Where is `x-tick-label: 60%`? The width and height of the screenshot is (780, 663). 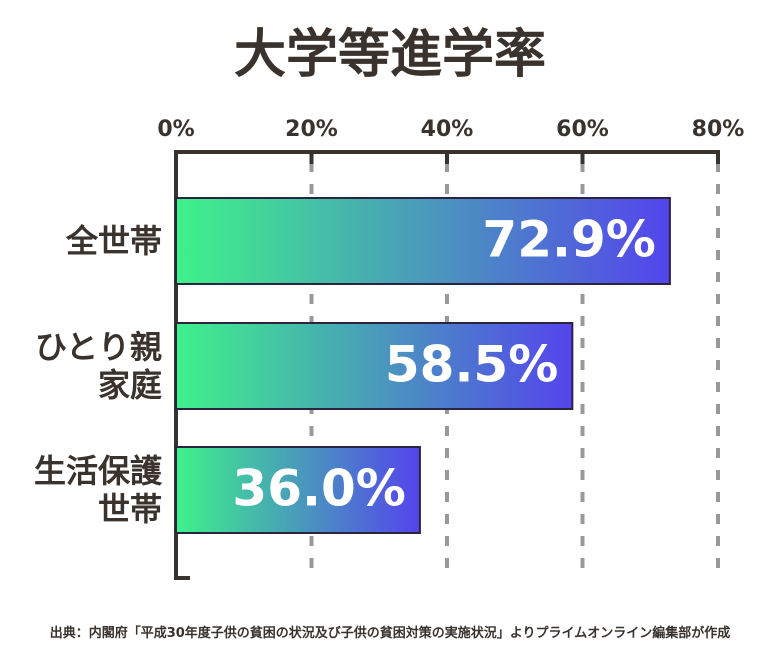
x-tick-label: 60% is located at coordinates (582, 129).